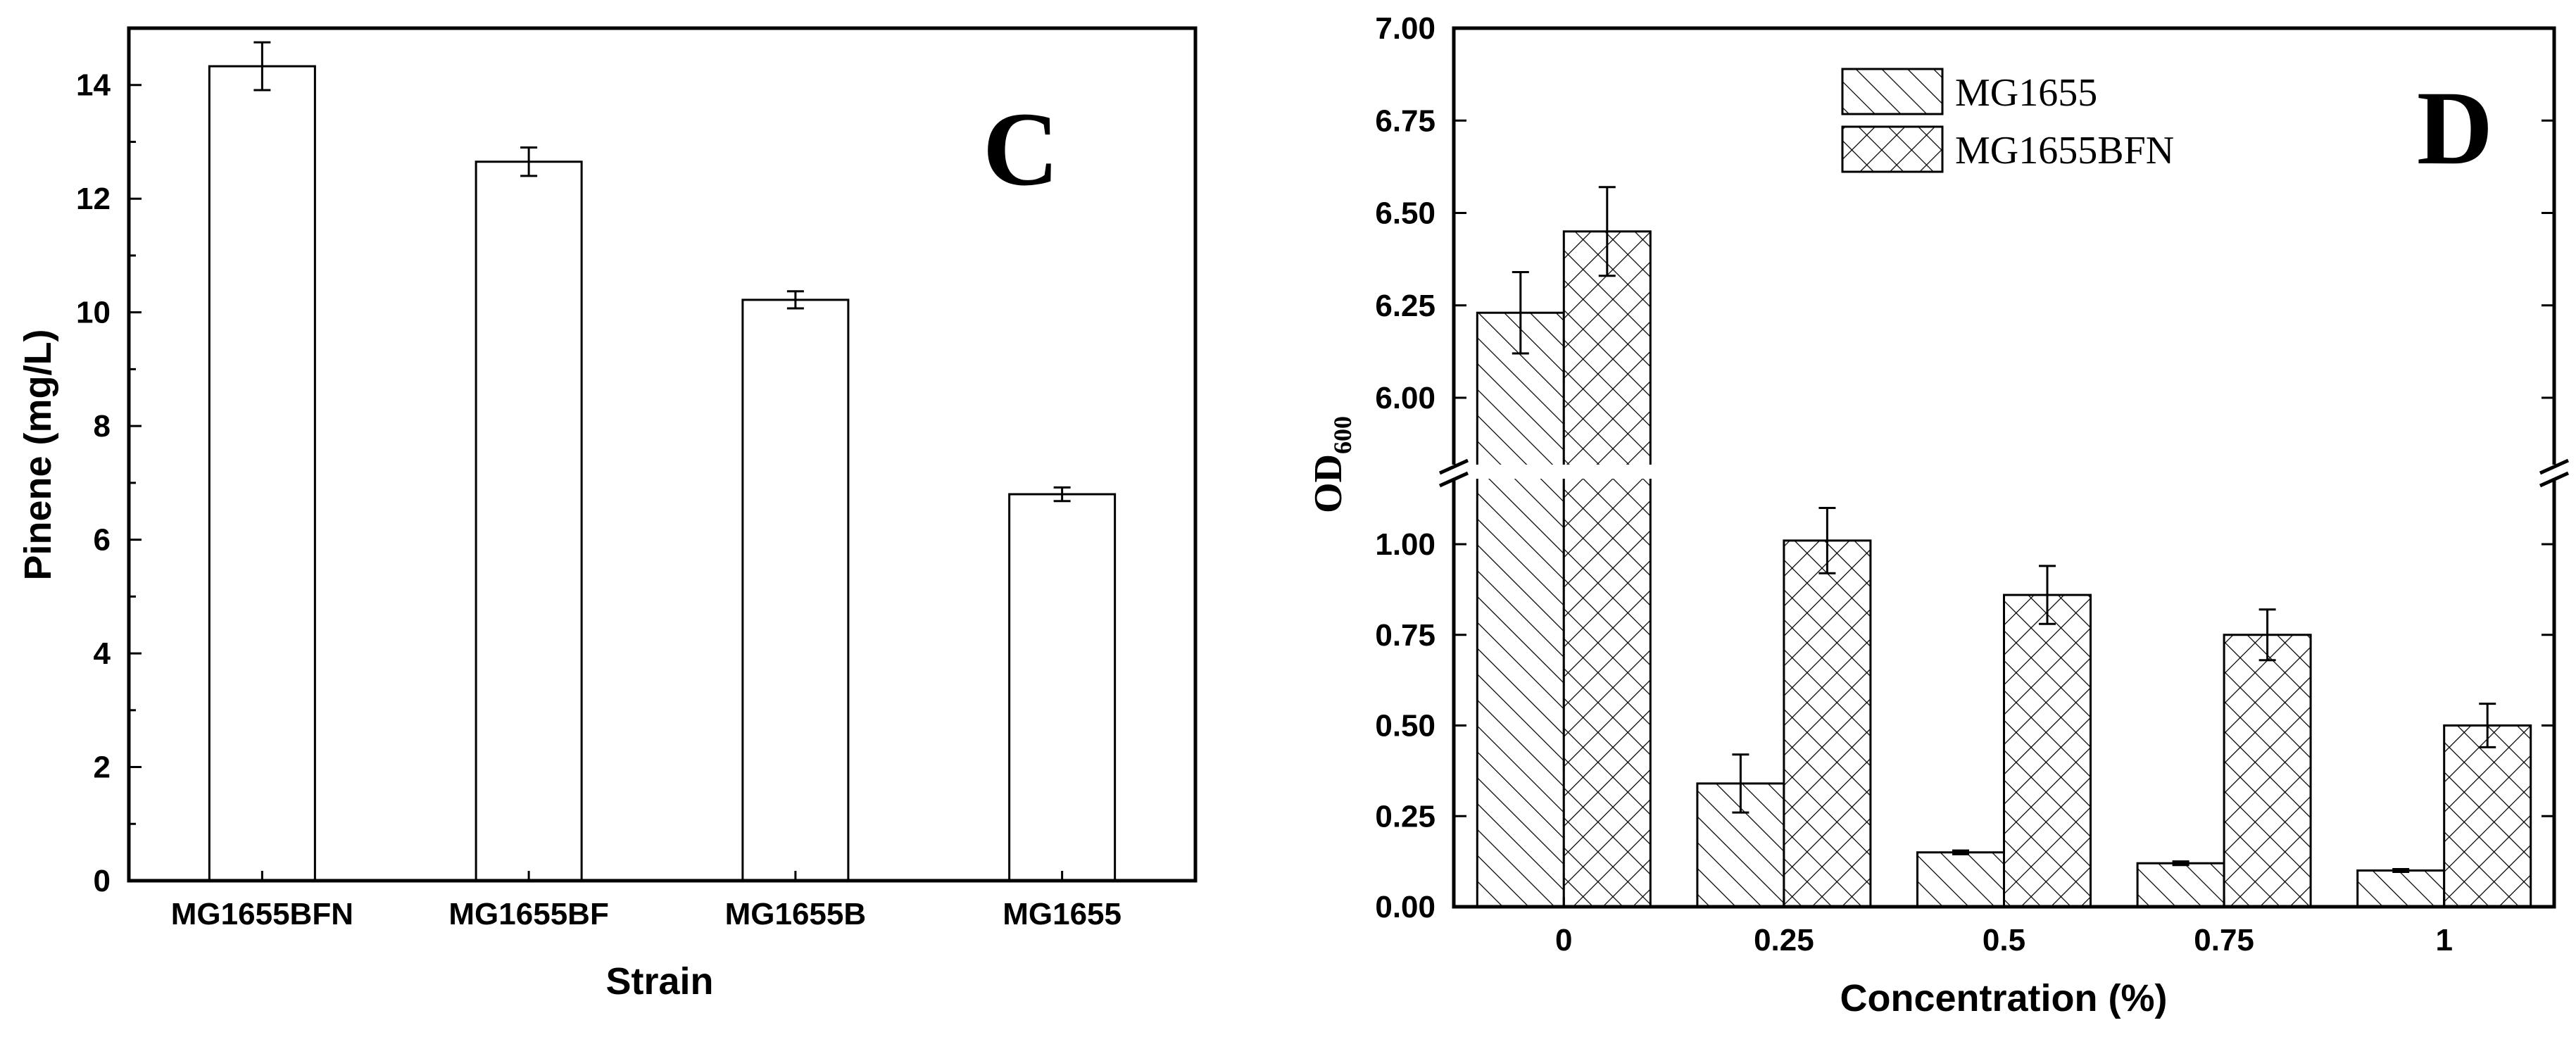 The image size is (2576, 1037). I want to click on panel-c-x-axis-title: Strain, so click(659, 982).